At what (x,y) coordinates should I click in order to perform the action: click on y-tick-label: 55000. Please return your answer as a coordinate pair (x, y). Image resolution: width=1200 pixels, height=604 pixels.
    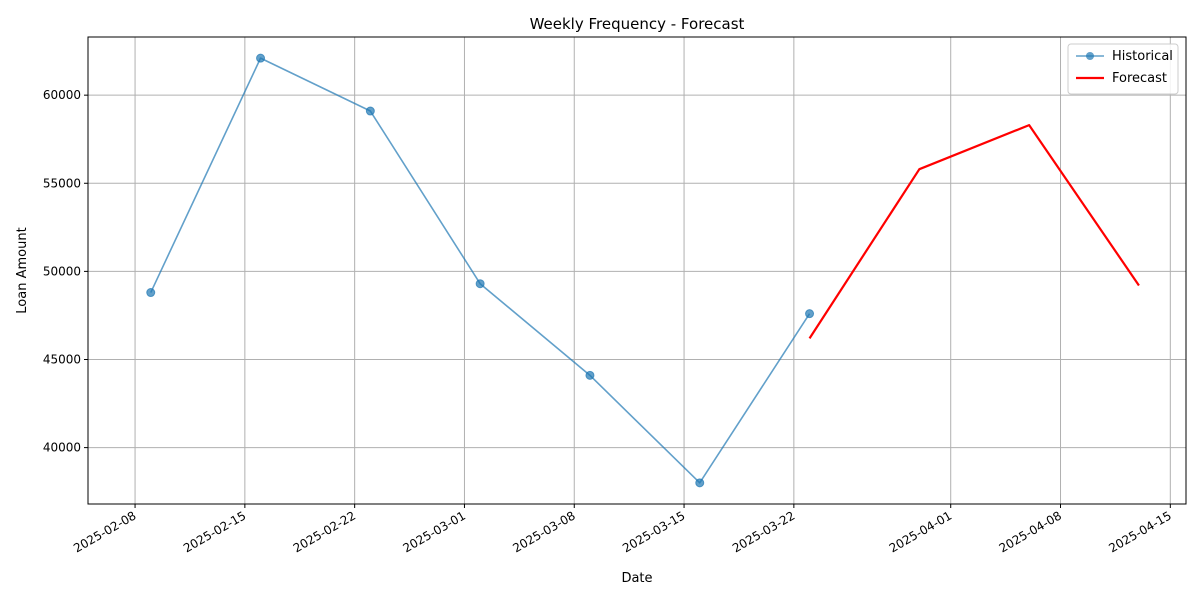
    Looking at the image, I should click on (62, 183).